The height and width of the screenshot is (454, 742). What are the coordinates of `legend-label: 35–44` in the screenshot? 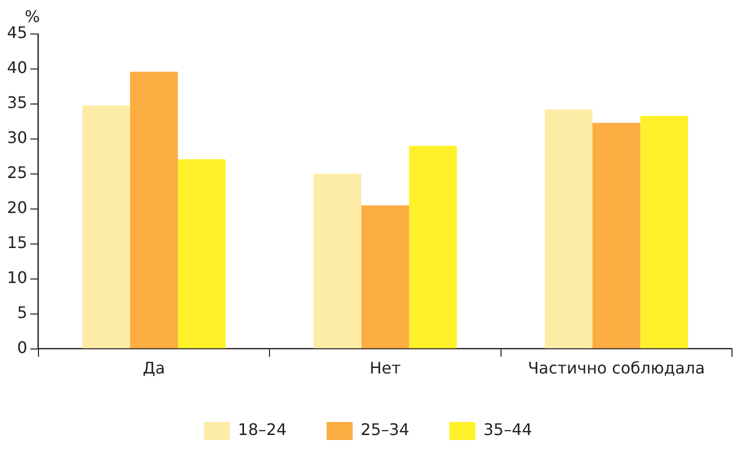 It's located at (507, 430).